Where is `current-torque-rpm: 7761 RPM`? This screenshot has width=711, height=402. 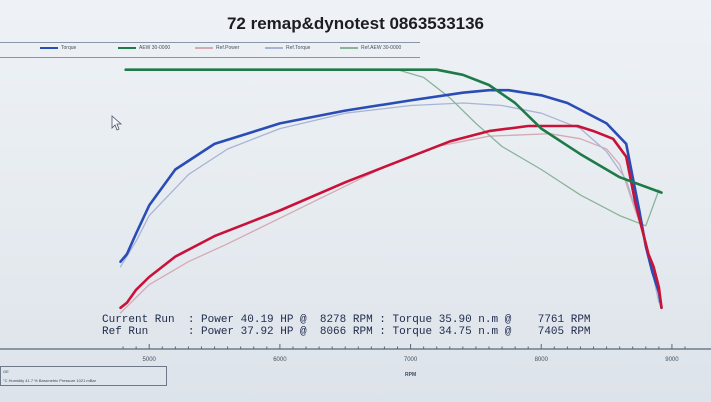 current-torque-rpm: 7761 RPM is located at coordinates (564, 320).